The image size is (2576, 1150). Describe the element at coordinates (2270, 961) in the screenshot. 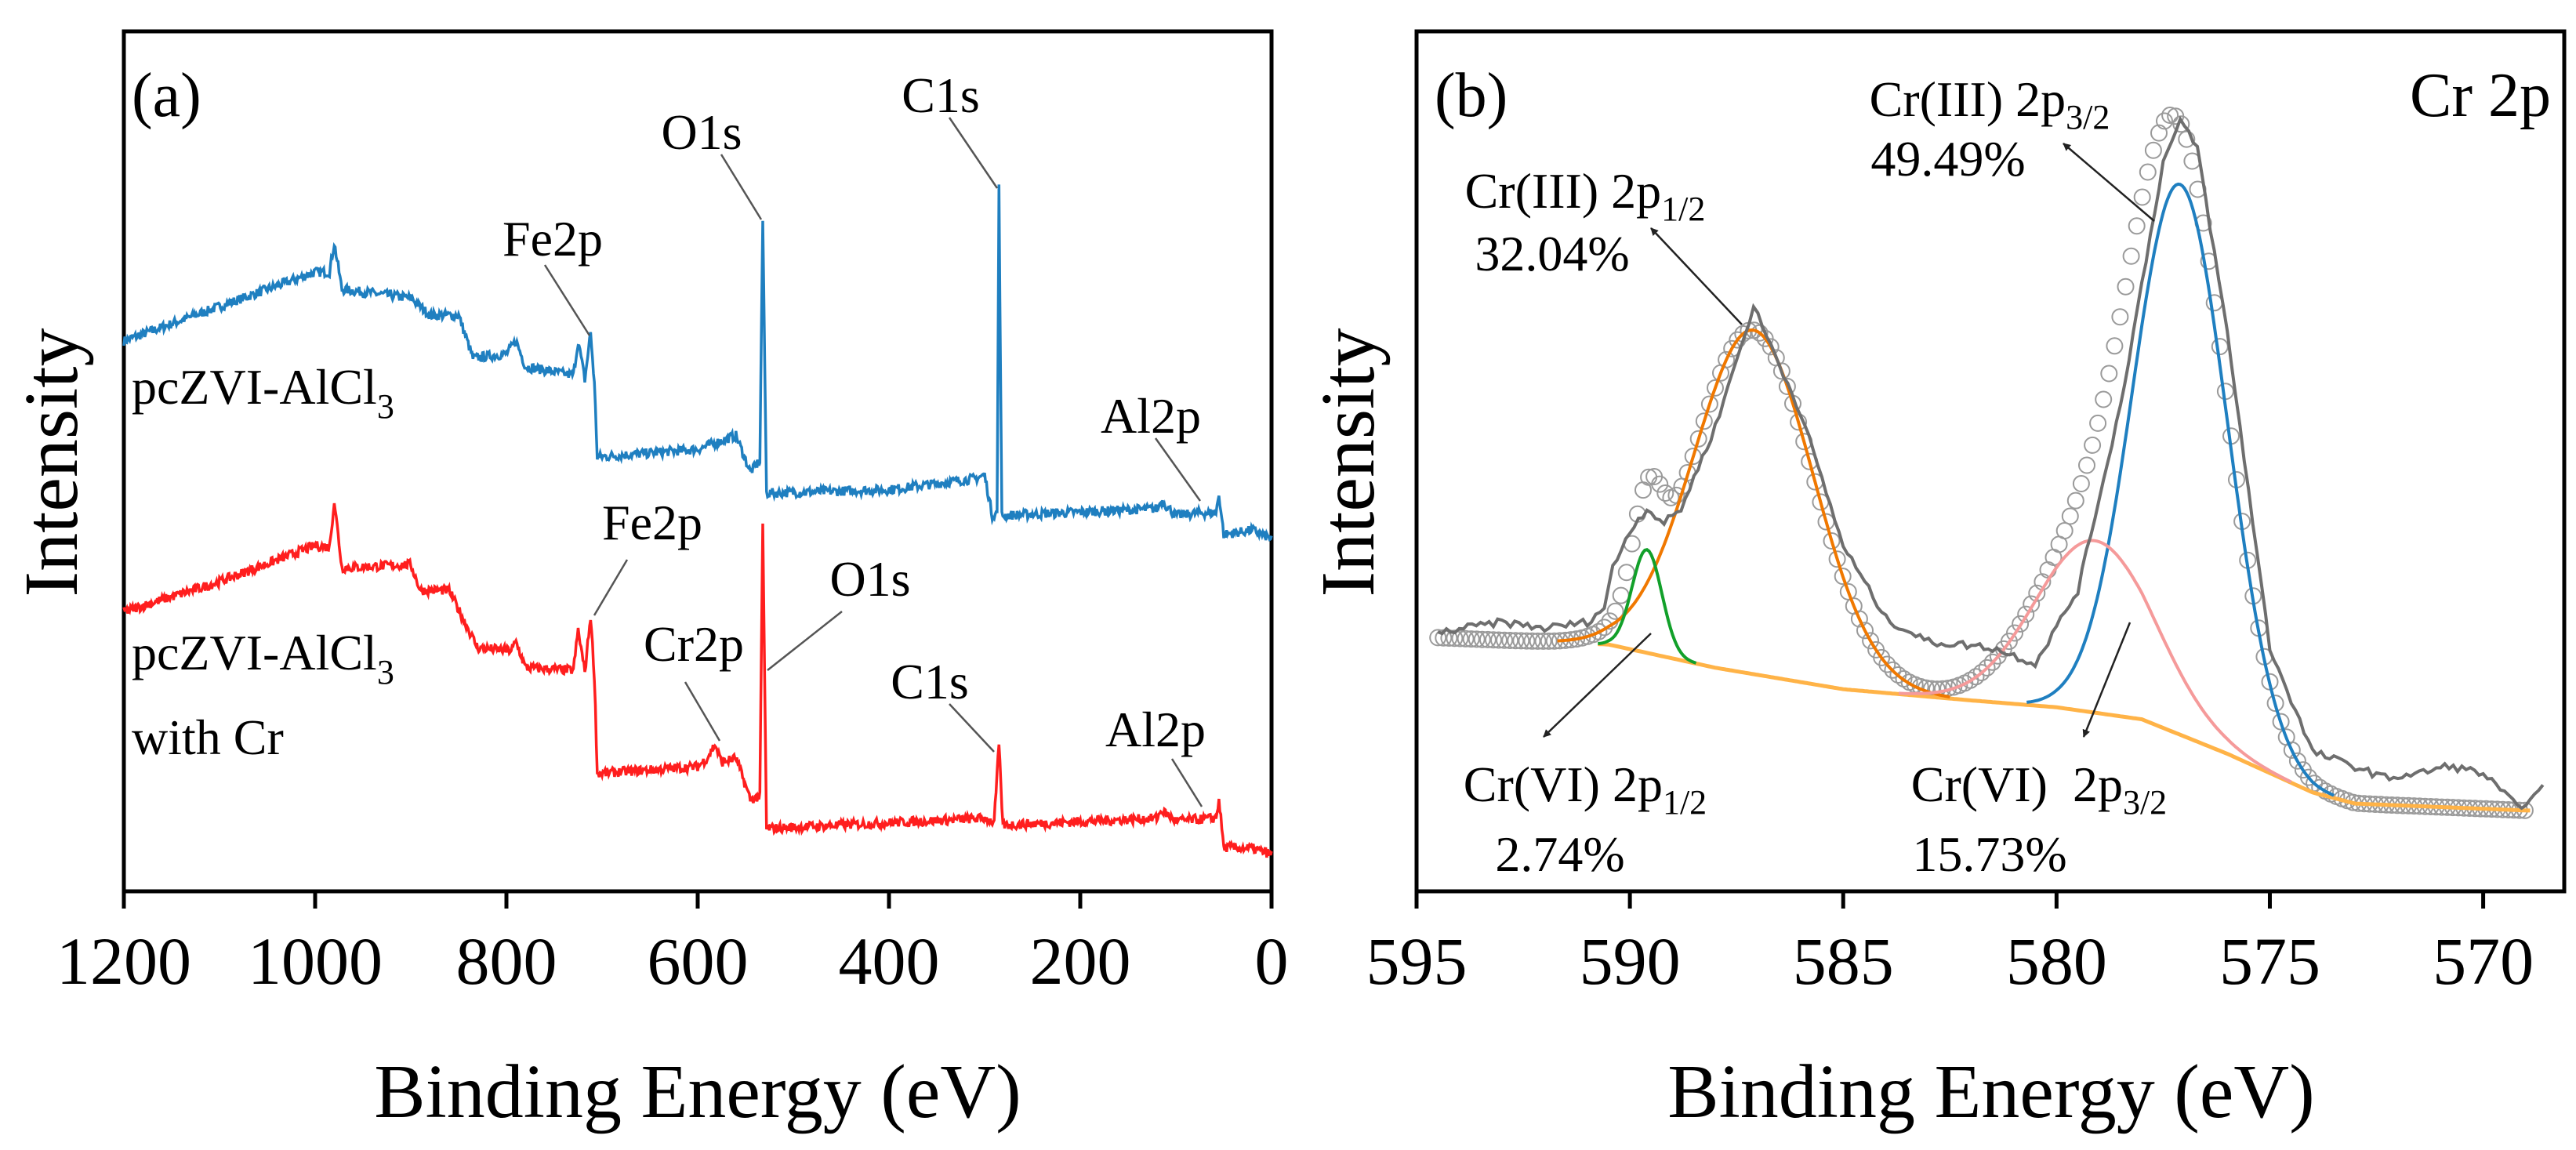

I see `panel-b-x-tick-label: 575` at that location.